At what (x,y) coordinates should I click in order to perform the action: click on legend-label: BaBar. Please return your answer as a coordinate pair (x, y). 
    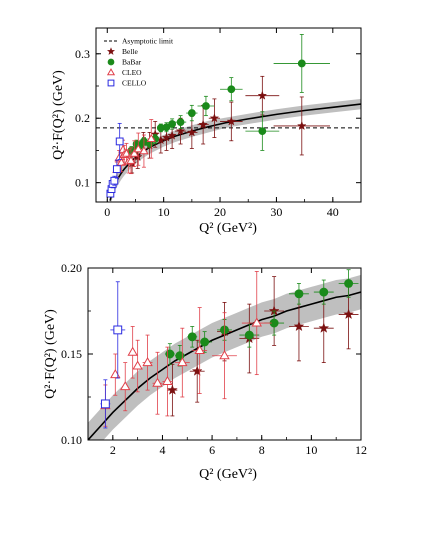
    Looking at the image, I should click on (132, 62).